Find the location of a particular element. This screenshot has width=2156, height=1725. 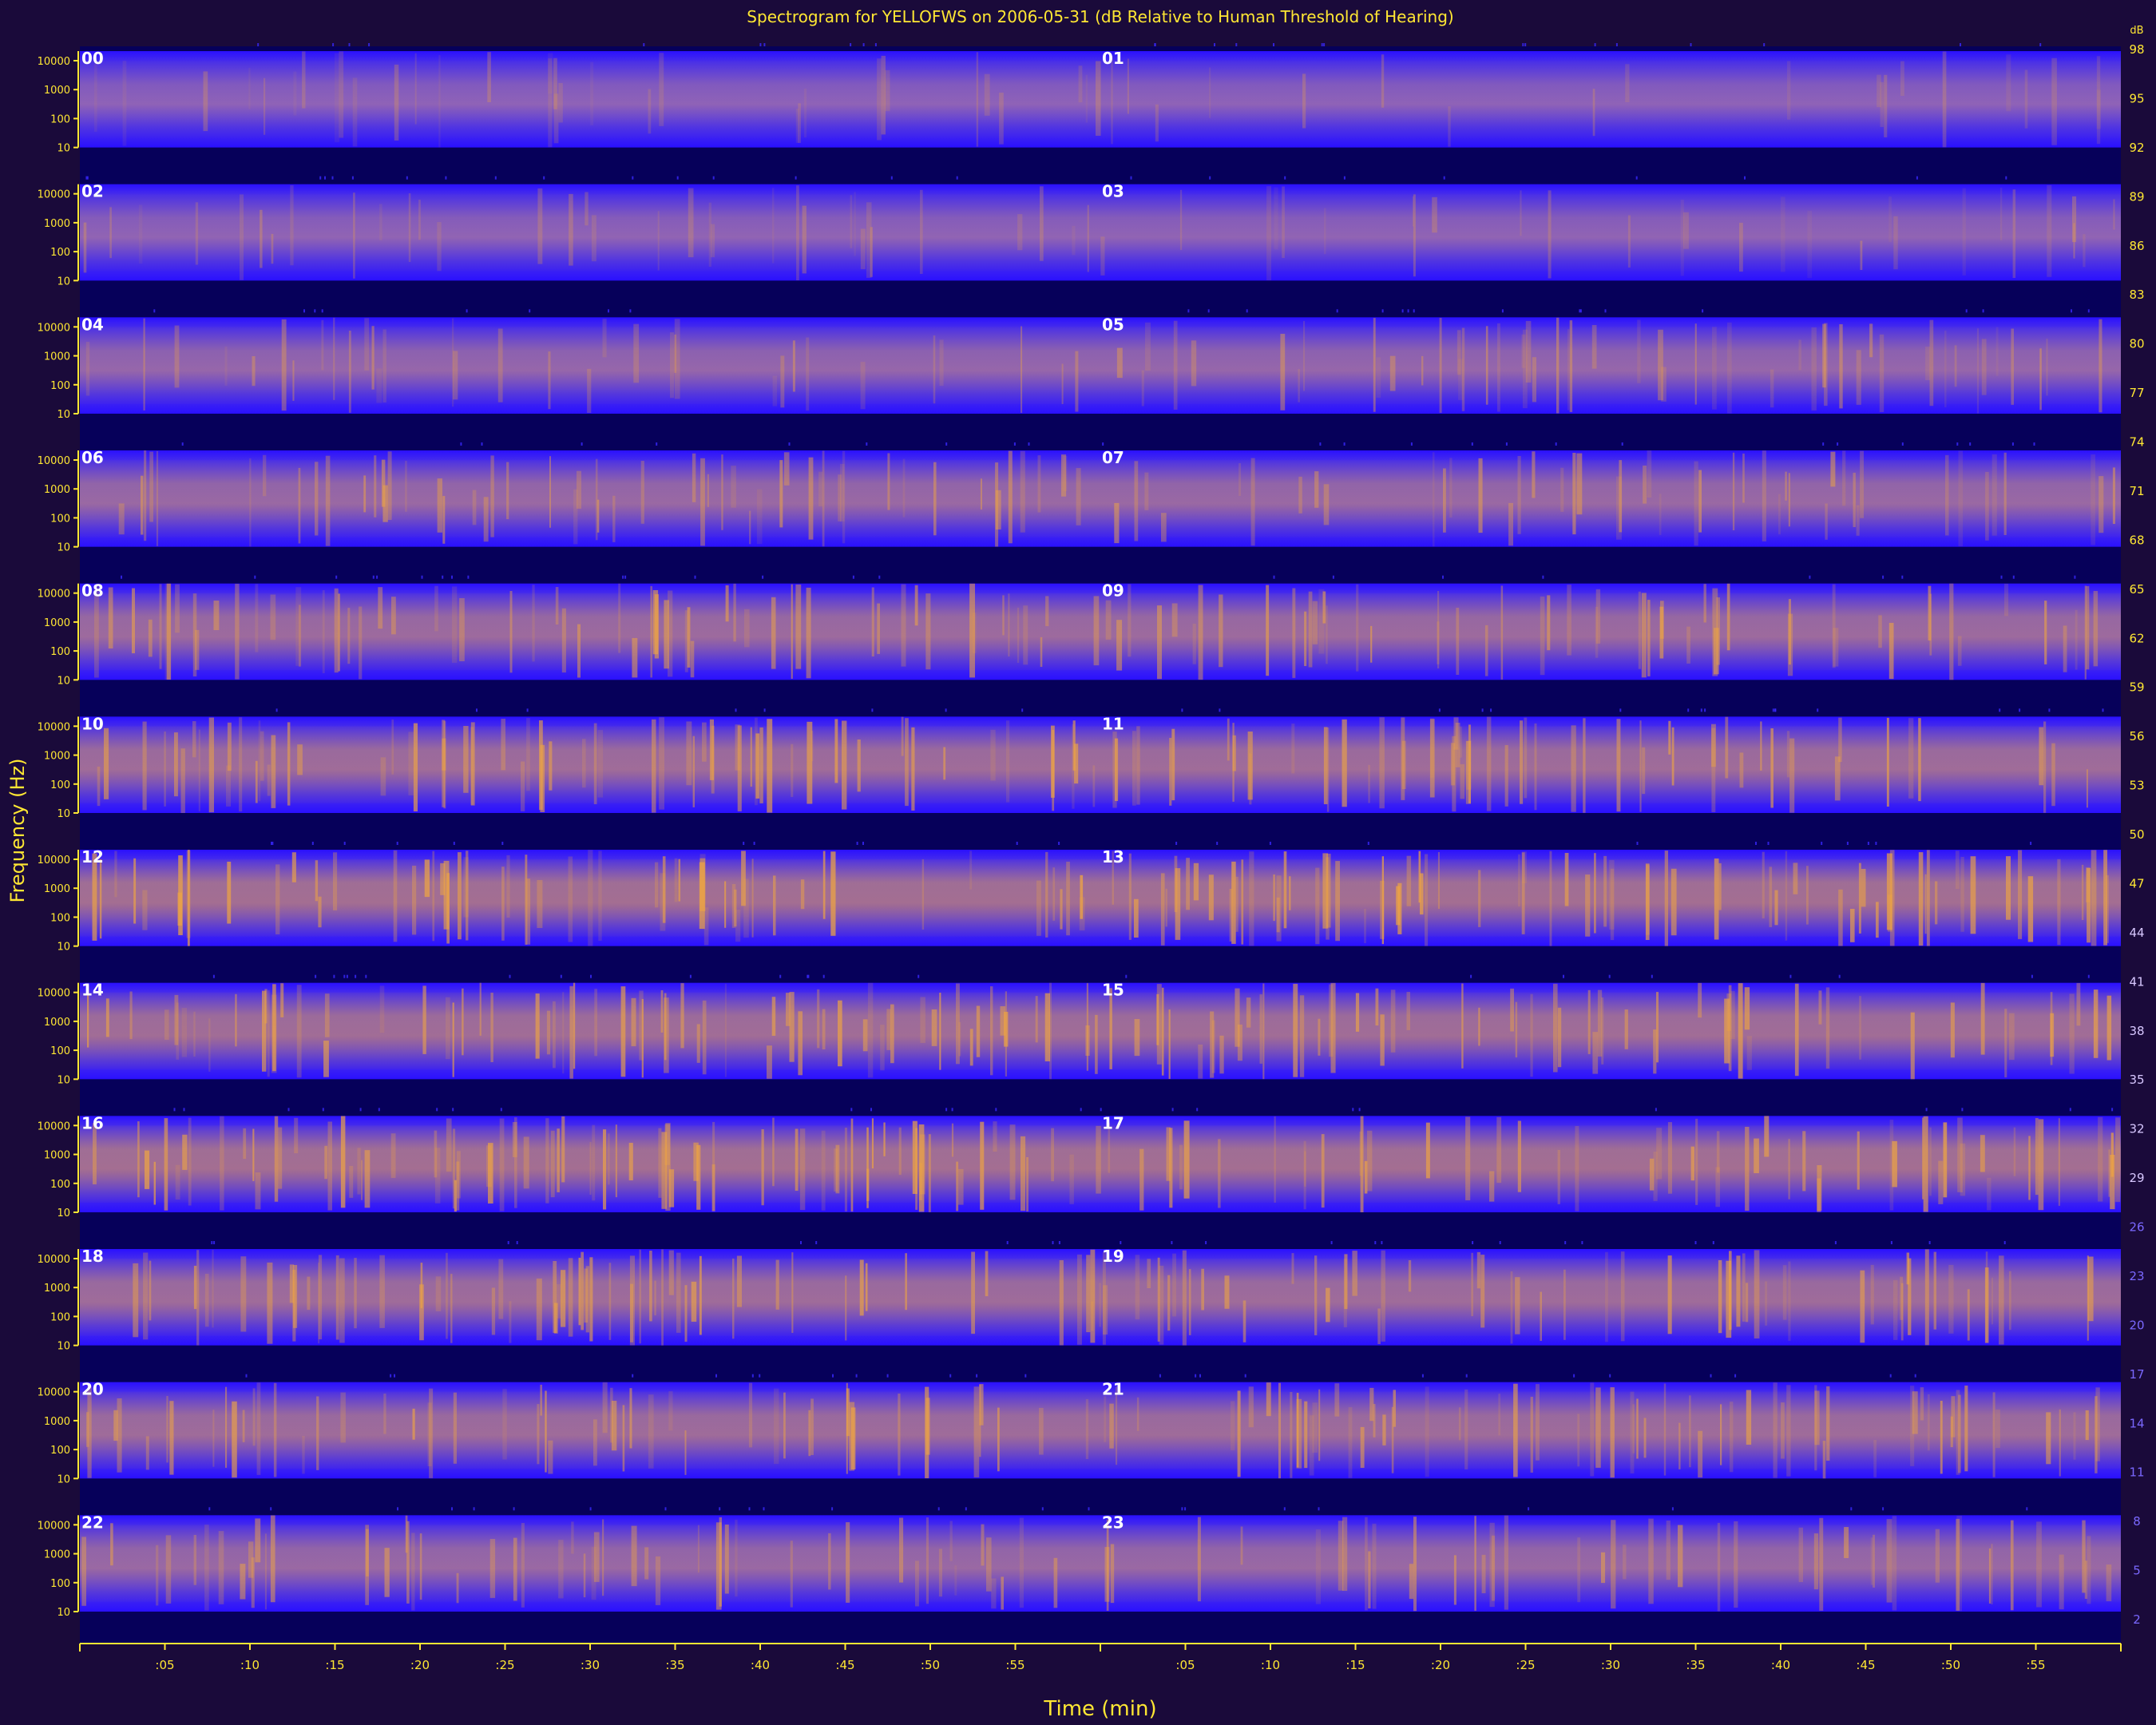

colorbar-top-label: dB is located at coordinates (2136, 31).